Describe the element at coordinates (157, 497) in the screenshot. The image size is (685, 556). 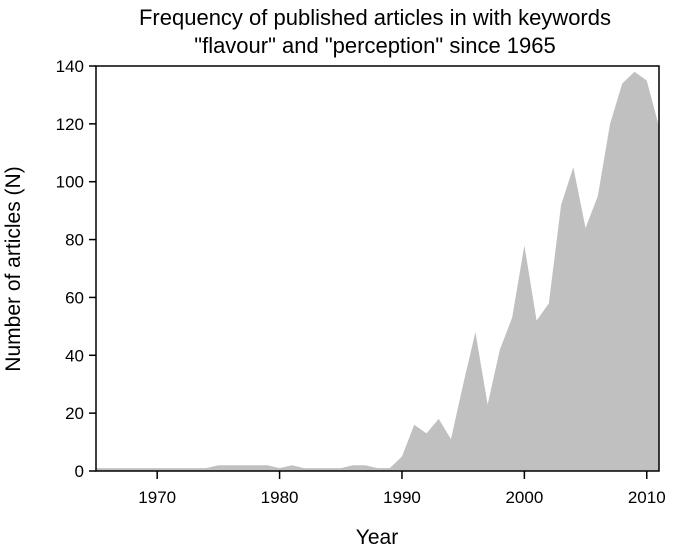
I see `x-tick-label: 1970` at that location.